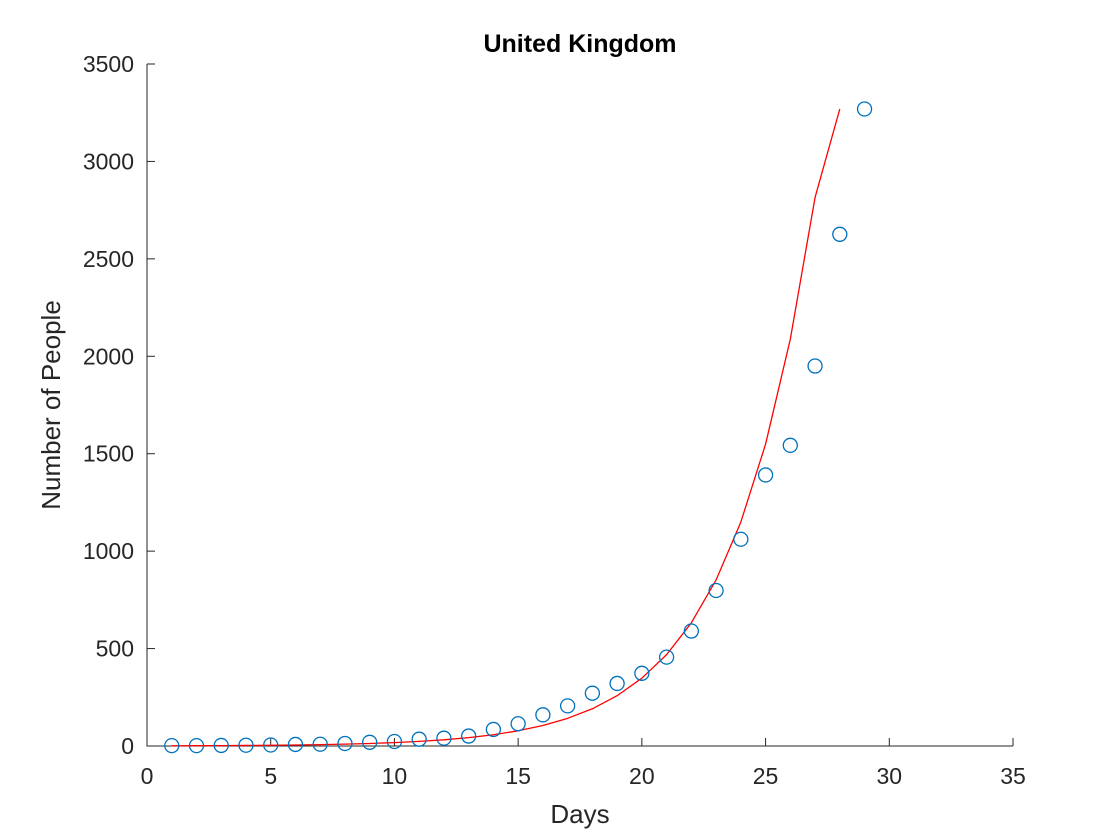 This screenshot has height=840, width=1120. Describe the element at coordinates (108, 259) in the screenshot. I see `y-tick-label: 2500` at that location.